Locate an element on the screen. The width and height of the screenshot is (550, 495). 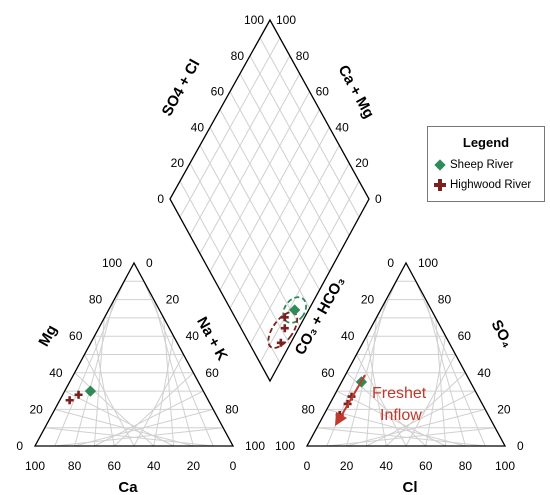
anion-triangle-frame is located at coordinates (406, 354).